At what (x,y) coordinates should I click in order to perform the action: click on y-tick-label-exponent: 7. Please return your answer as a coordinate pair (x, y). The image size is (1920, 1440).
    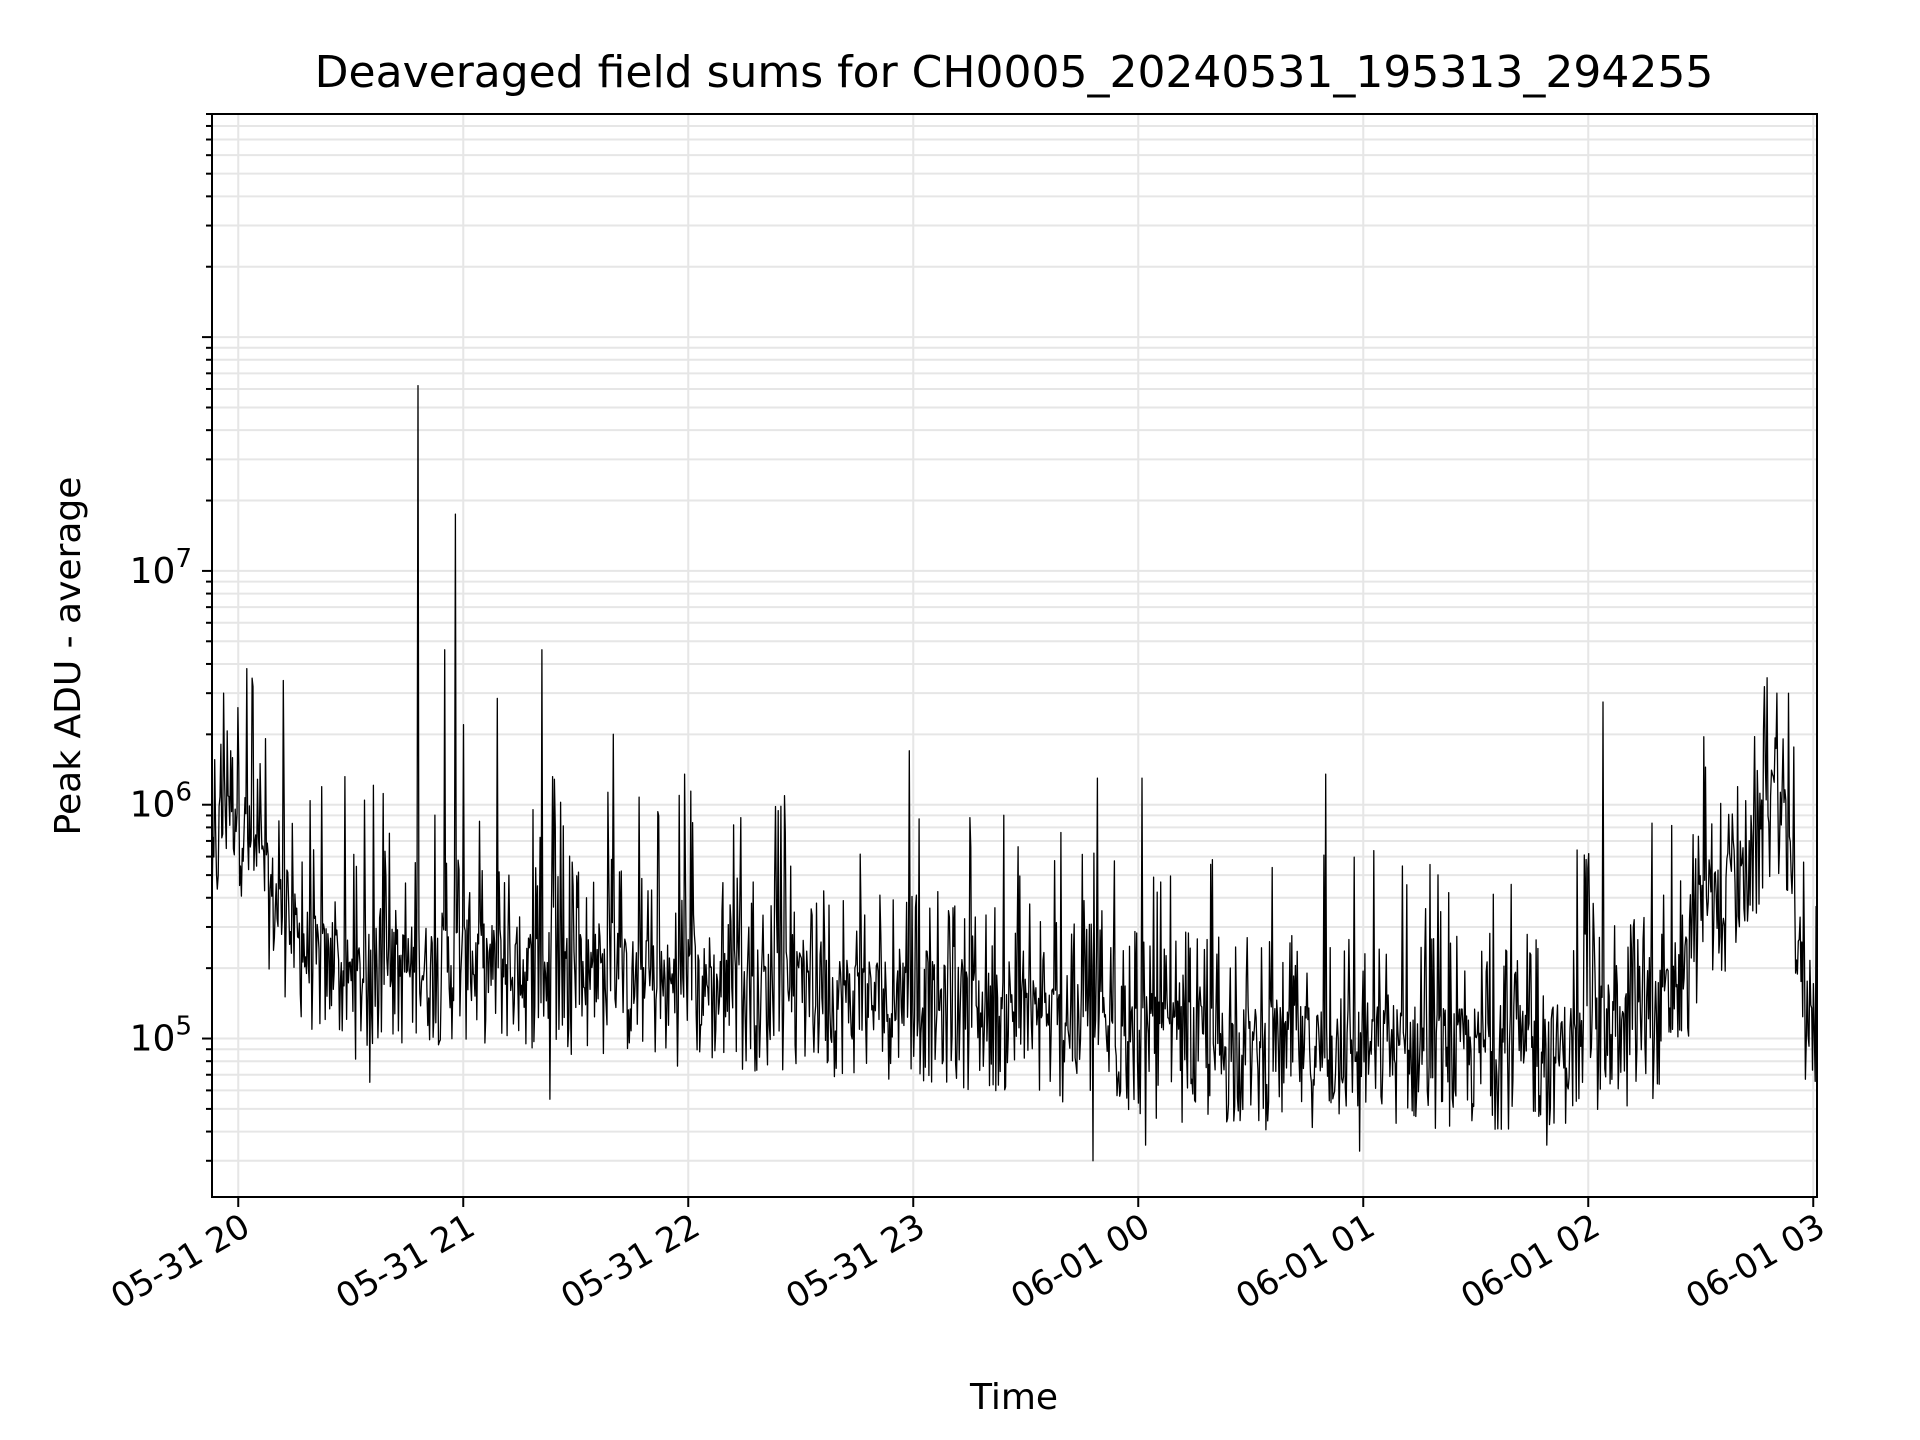
    Looking at the image, I should click on (183, 559).